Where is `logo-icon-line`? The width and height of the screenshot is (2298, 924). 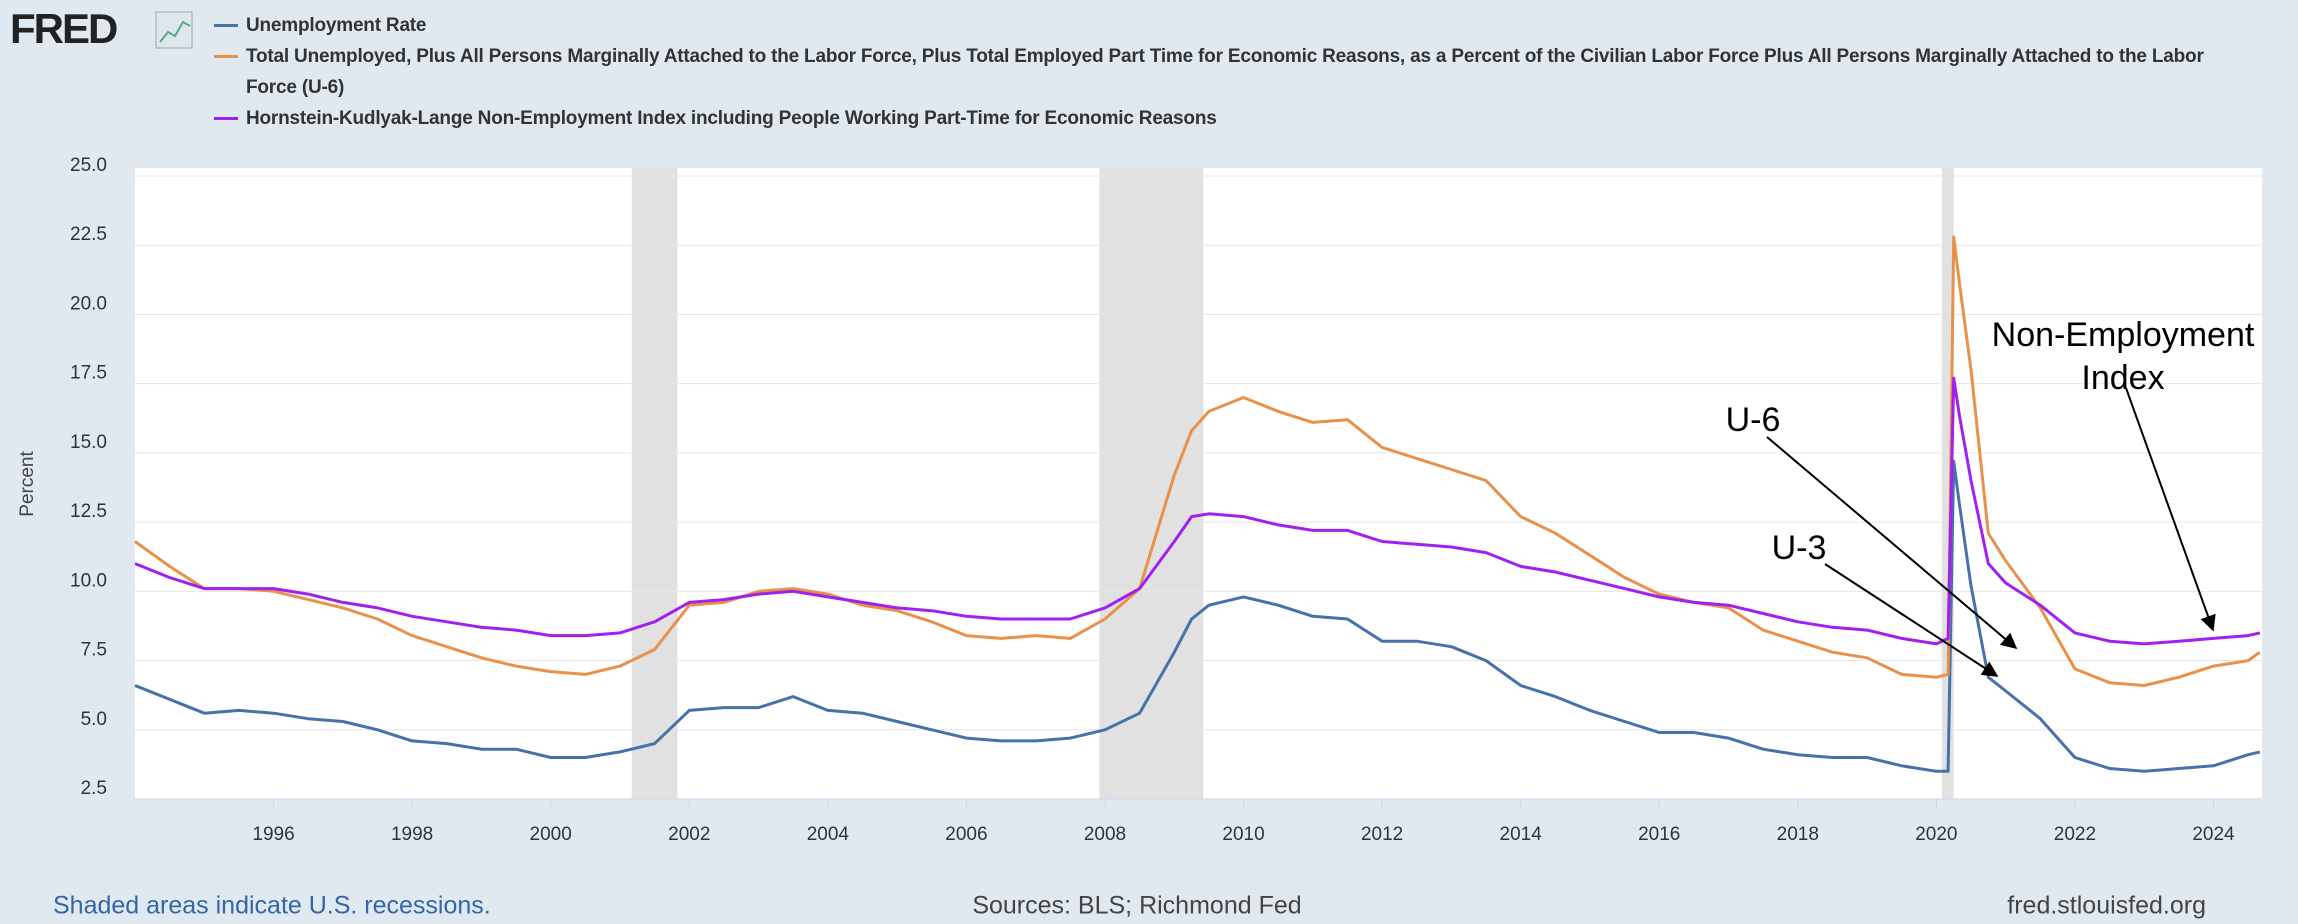
logo-icon-line is located at coordinates (175, 31).